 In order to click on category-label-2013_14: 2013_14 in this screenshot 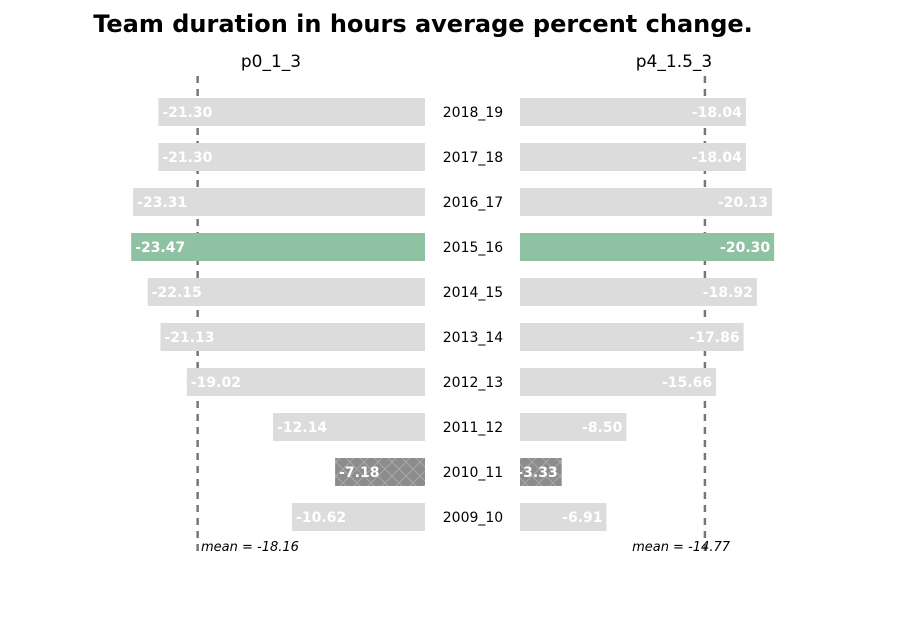, I will do `click(473, 338)`.